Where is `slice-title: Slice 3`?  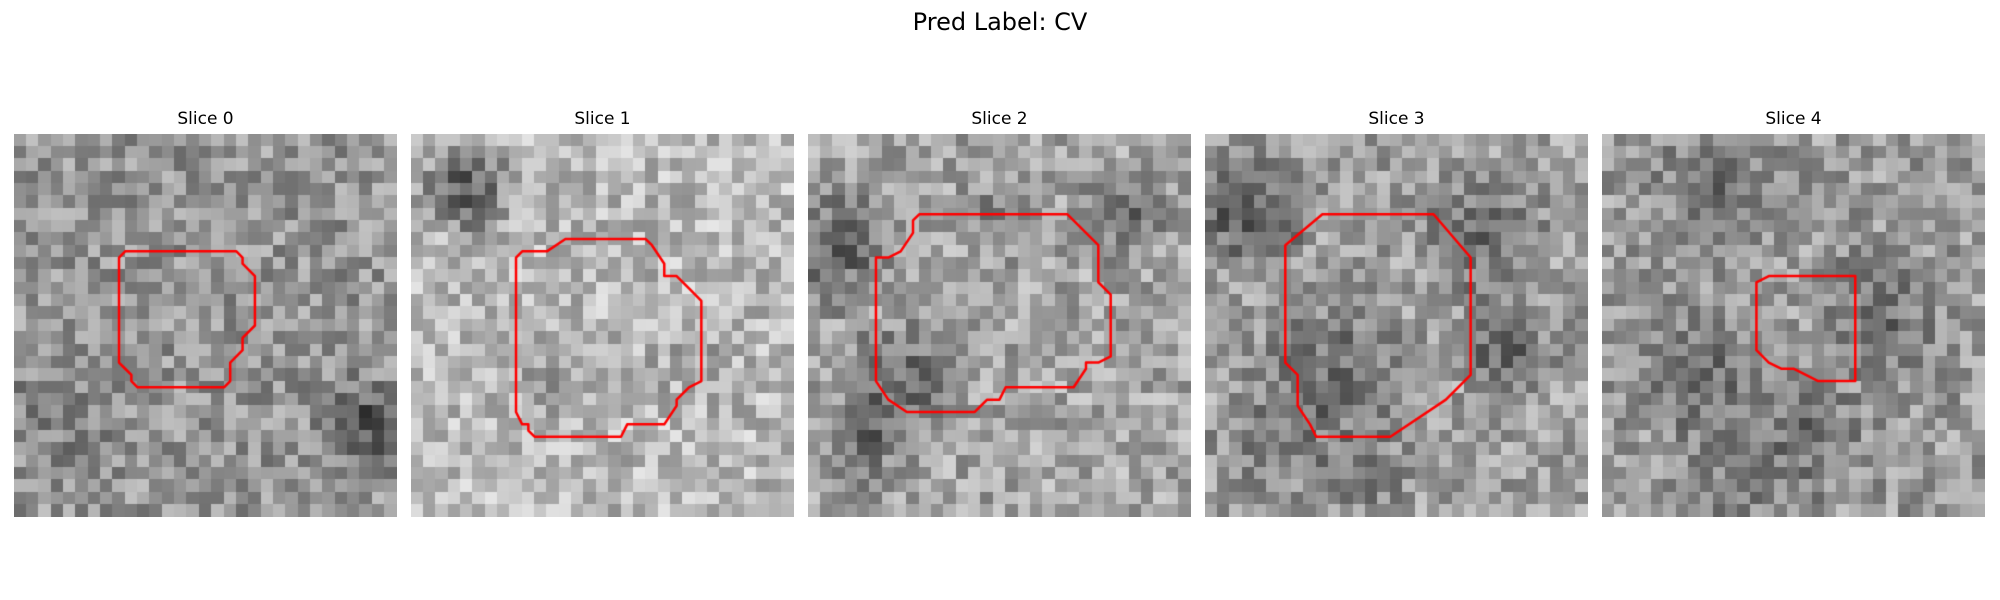 slice-title: Slice 3 is located at coordinates (1396, 119).